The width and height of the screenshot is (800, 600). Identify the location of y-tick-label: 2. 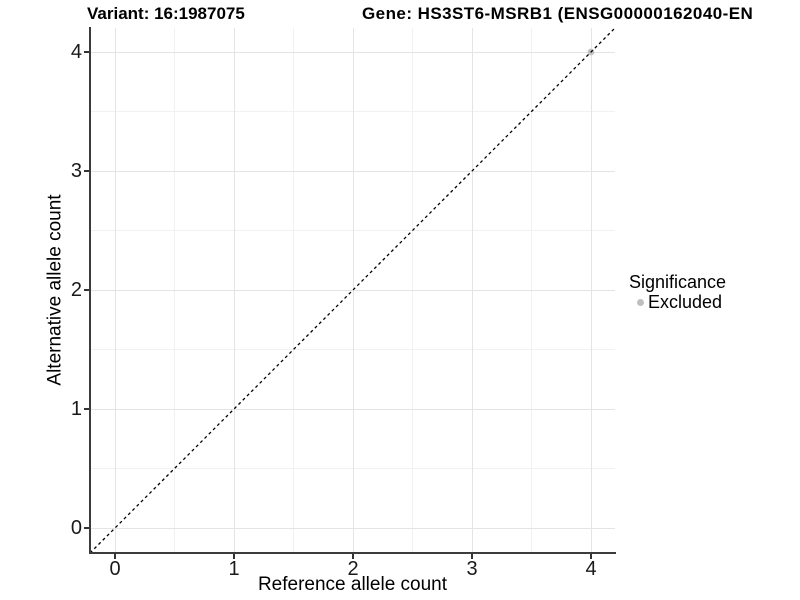
(76, 290).